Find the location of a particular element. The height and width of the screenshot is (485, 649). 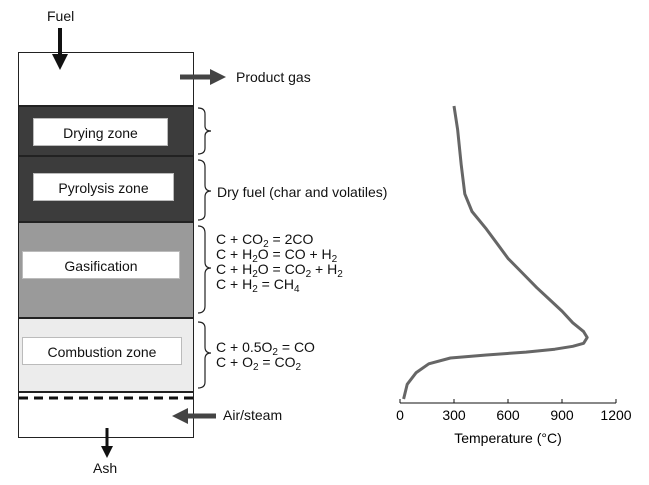

x-tick-label-1200: 1200 is located at coordinates (615, 415).